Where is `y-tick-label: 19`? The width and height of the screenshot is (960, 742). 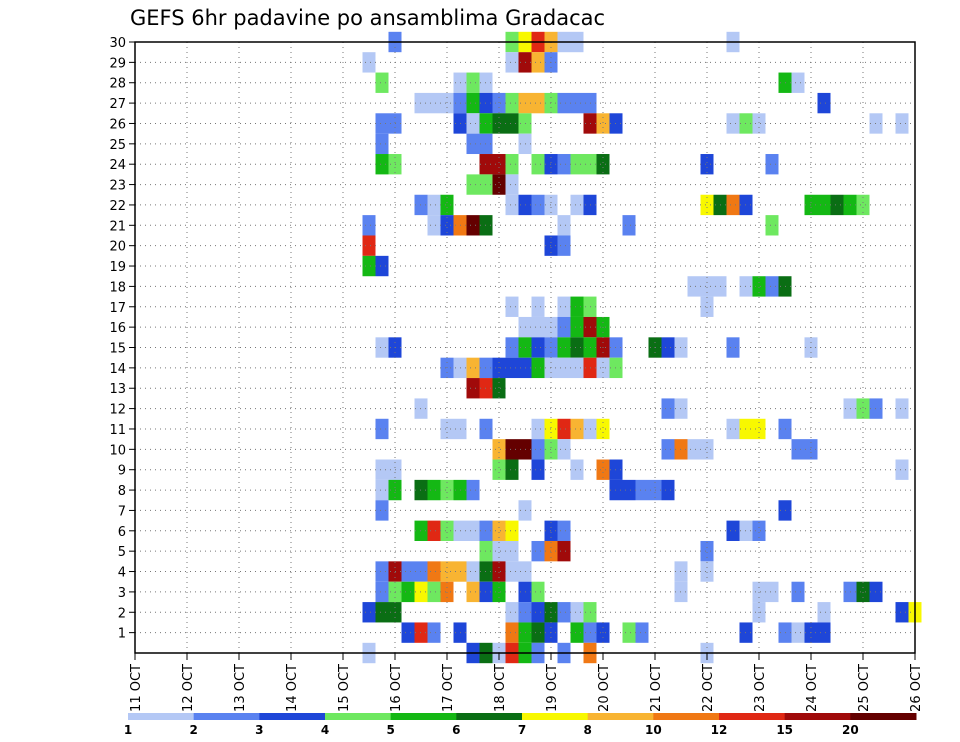
y-tick-label: 19 is located at coordinates (117, 267).